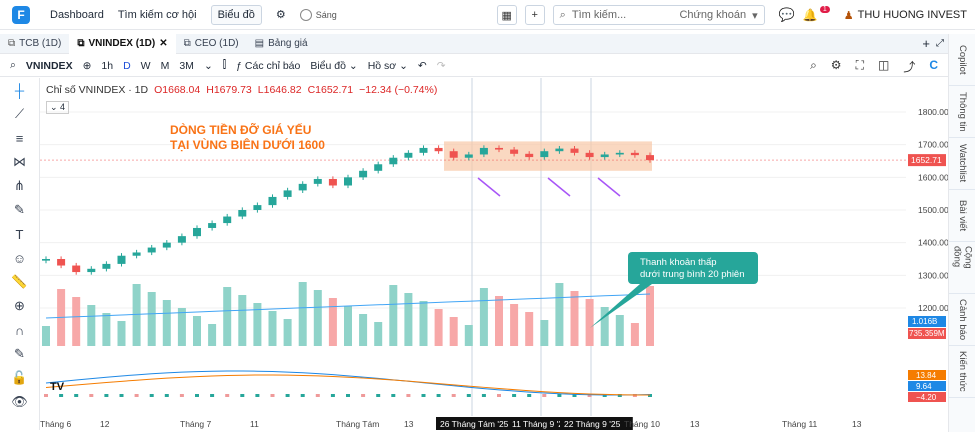 The image size is (975, 443). I want to click on zoom-search-icon: ⌕, so click(813, 65).